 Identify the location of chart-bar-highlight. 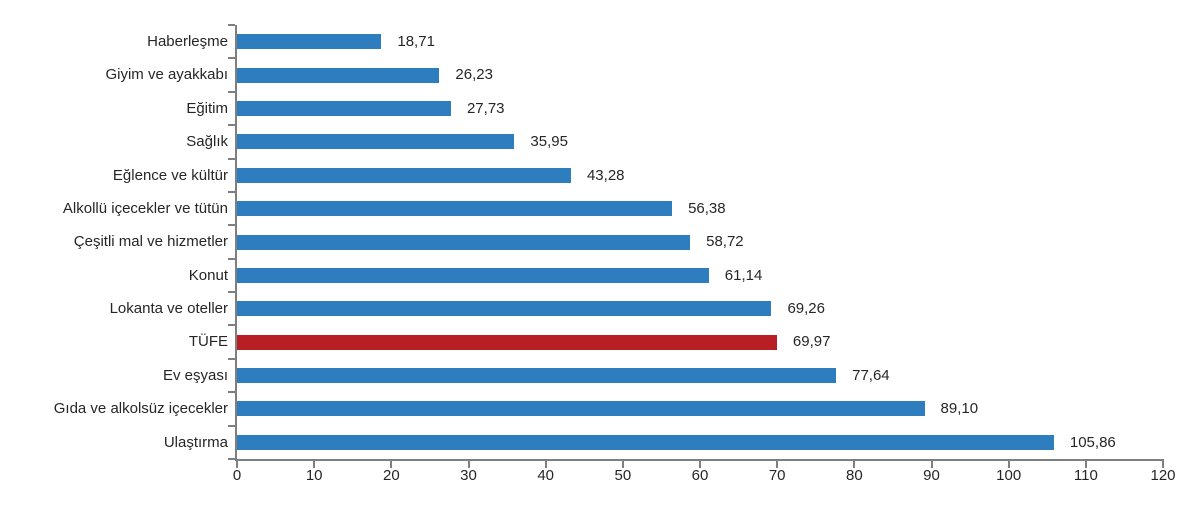
(507, 342).